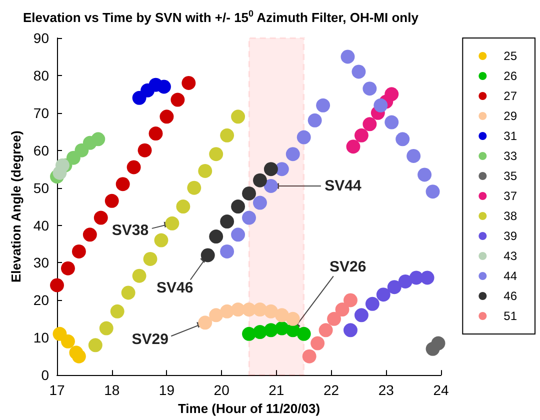  Describe the element at coordinates (41, 38) in the screenshot. I see `y-tick-label: 90` at that location.